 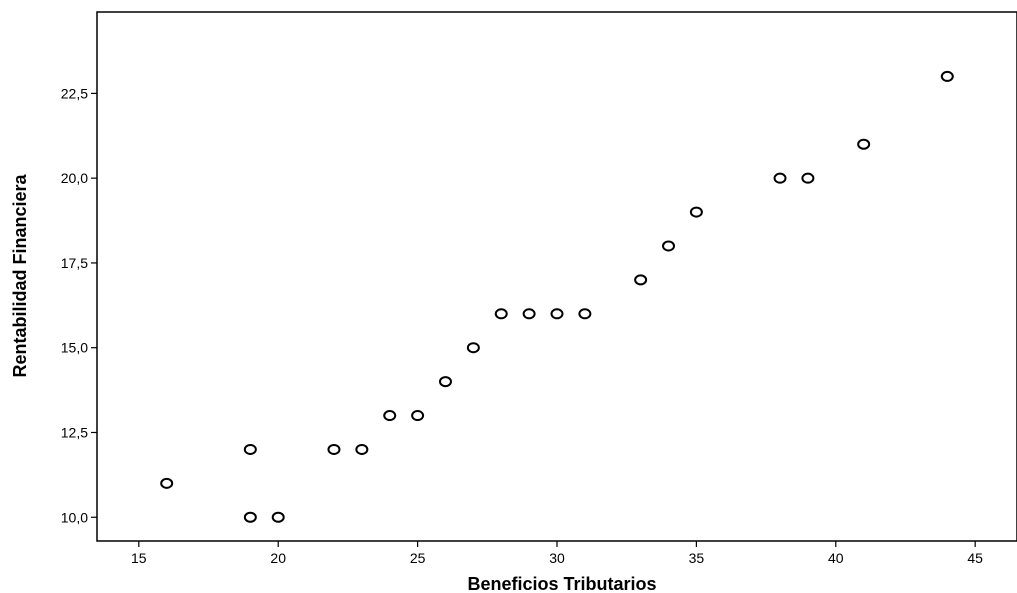 What do you see at coordinates (418, 558) in the screenshot?
I see `x-tick-label: 25` at bounding box center [418, 558].